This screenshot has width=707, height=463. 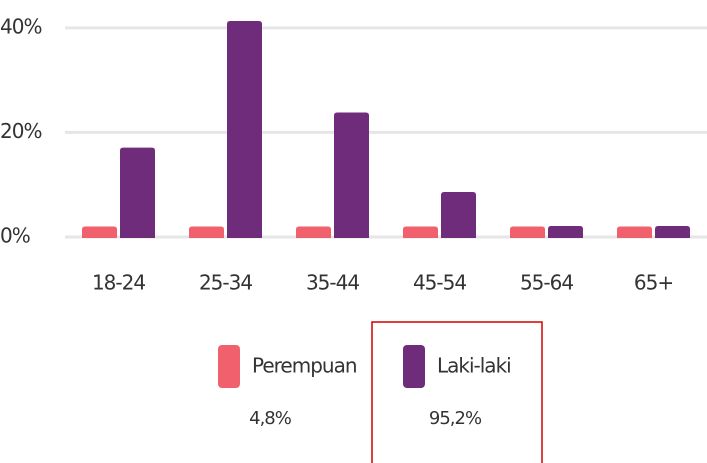 What do you see at coordinates (439, 283) in the screenshot?
I see `x-tick-label: 45-54` at bounding box center [439, 283].